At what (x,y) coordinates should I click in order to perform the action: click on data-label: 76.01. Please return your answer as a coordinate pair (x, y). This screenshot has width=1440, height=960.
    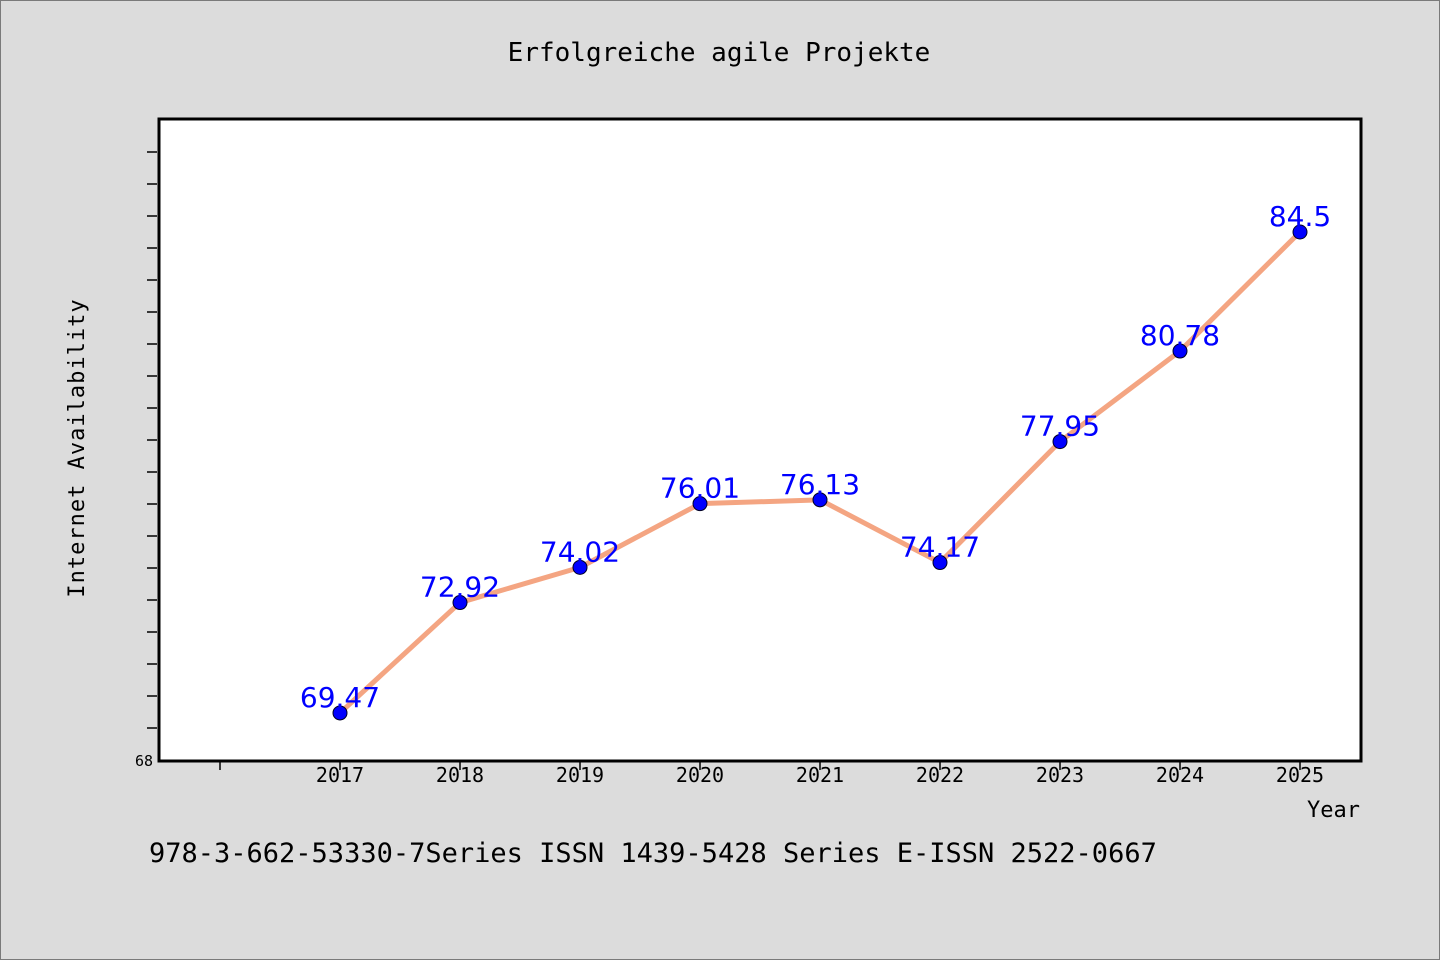
    Looking at the image, I should click on (700, 488).